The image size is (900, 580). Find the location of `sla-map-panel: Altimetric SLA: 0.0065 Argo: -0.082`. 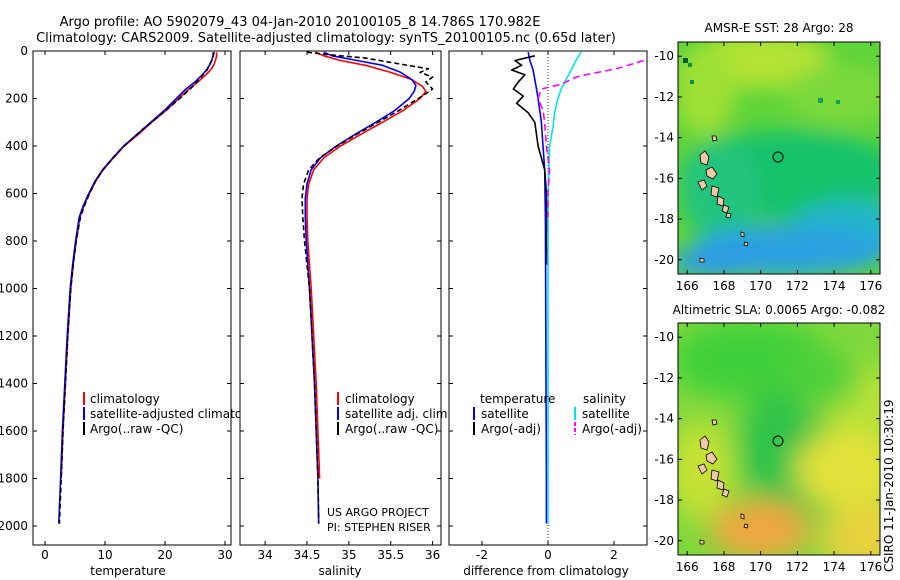

sla-map-panel: Altimetric SLA: 0.0065 Argo: -0.082 is located at coordinates (770, 438).